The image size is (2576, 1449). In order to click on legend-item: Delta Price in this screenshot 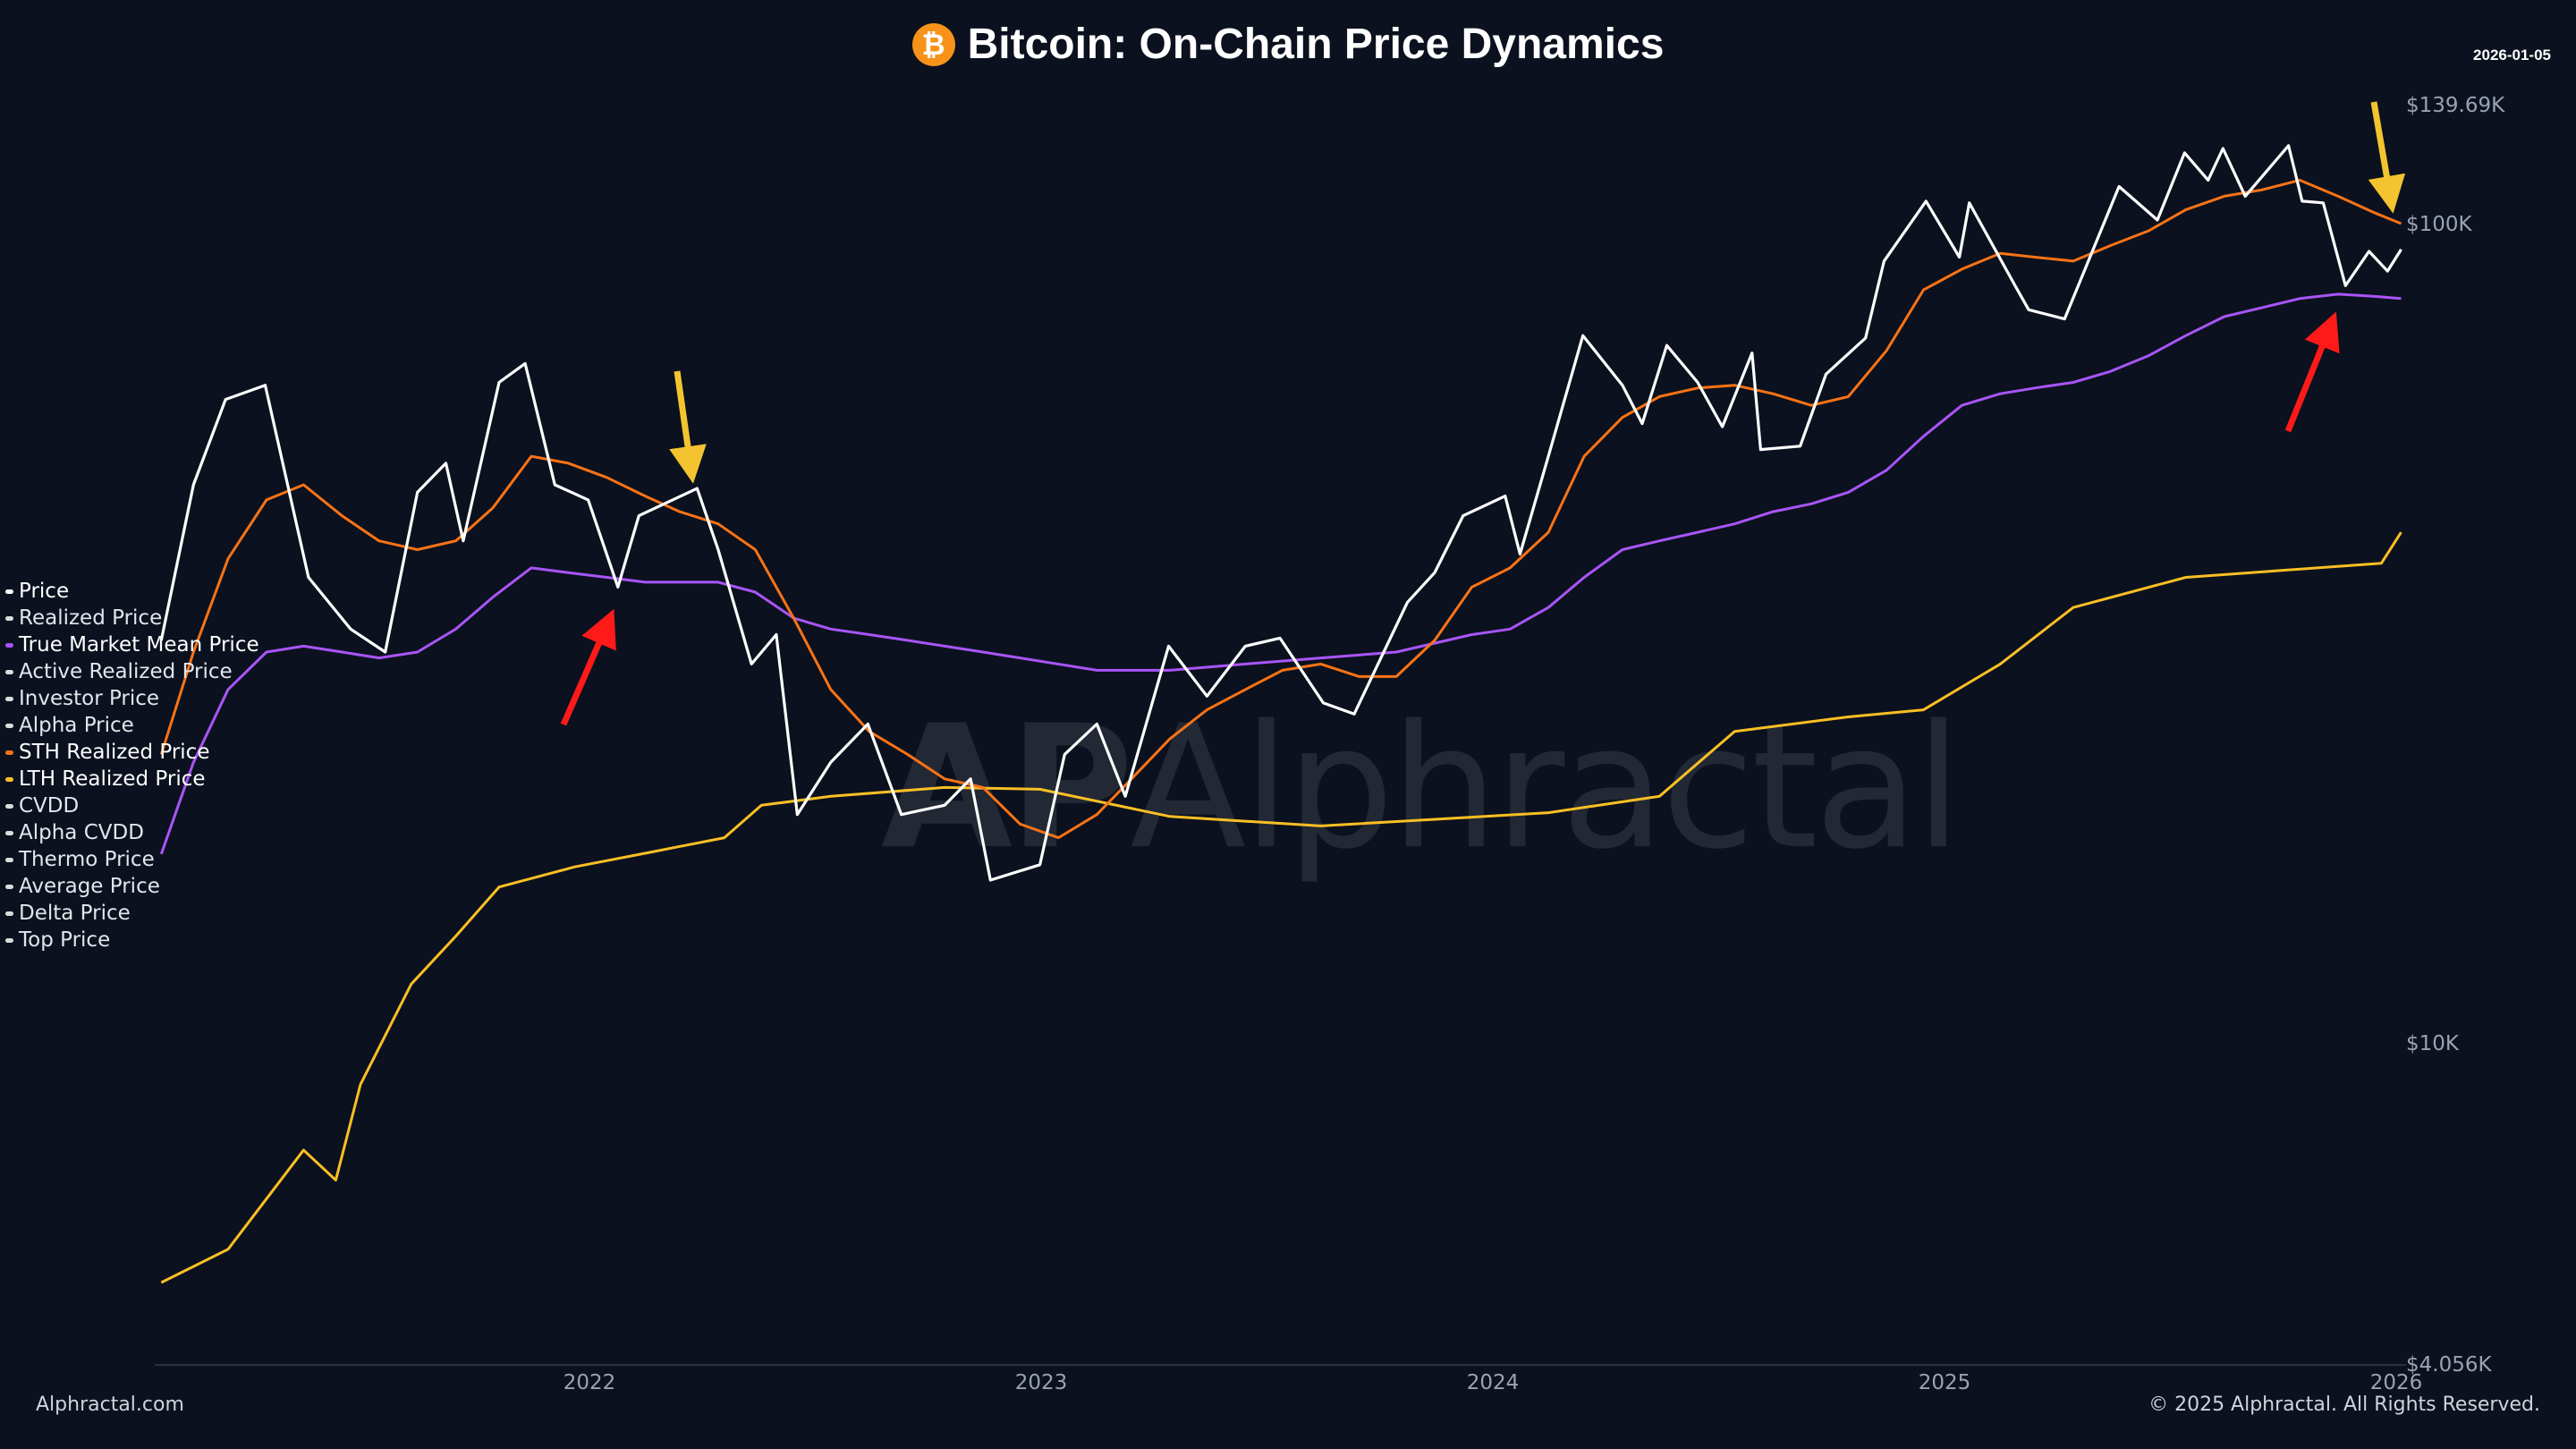, I will do `click(132, 913)`.